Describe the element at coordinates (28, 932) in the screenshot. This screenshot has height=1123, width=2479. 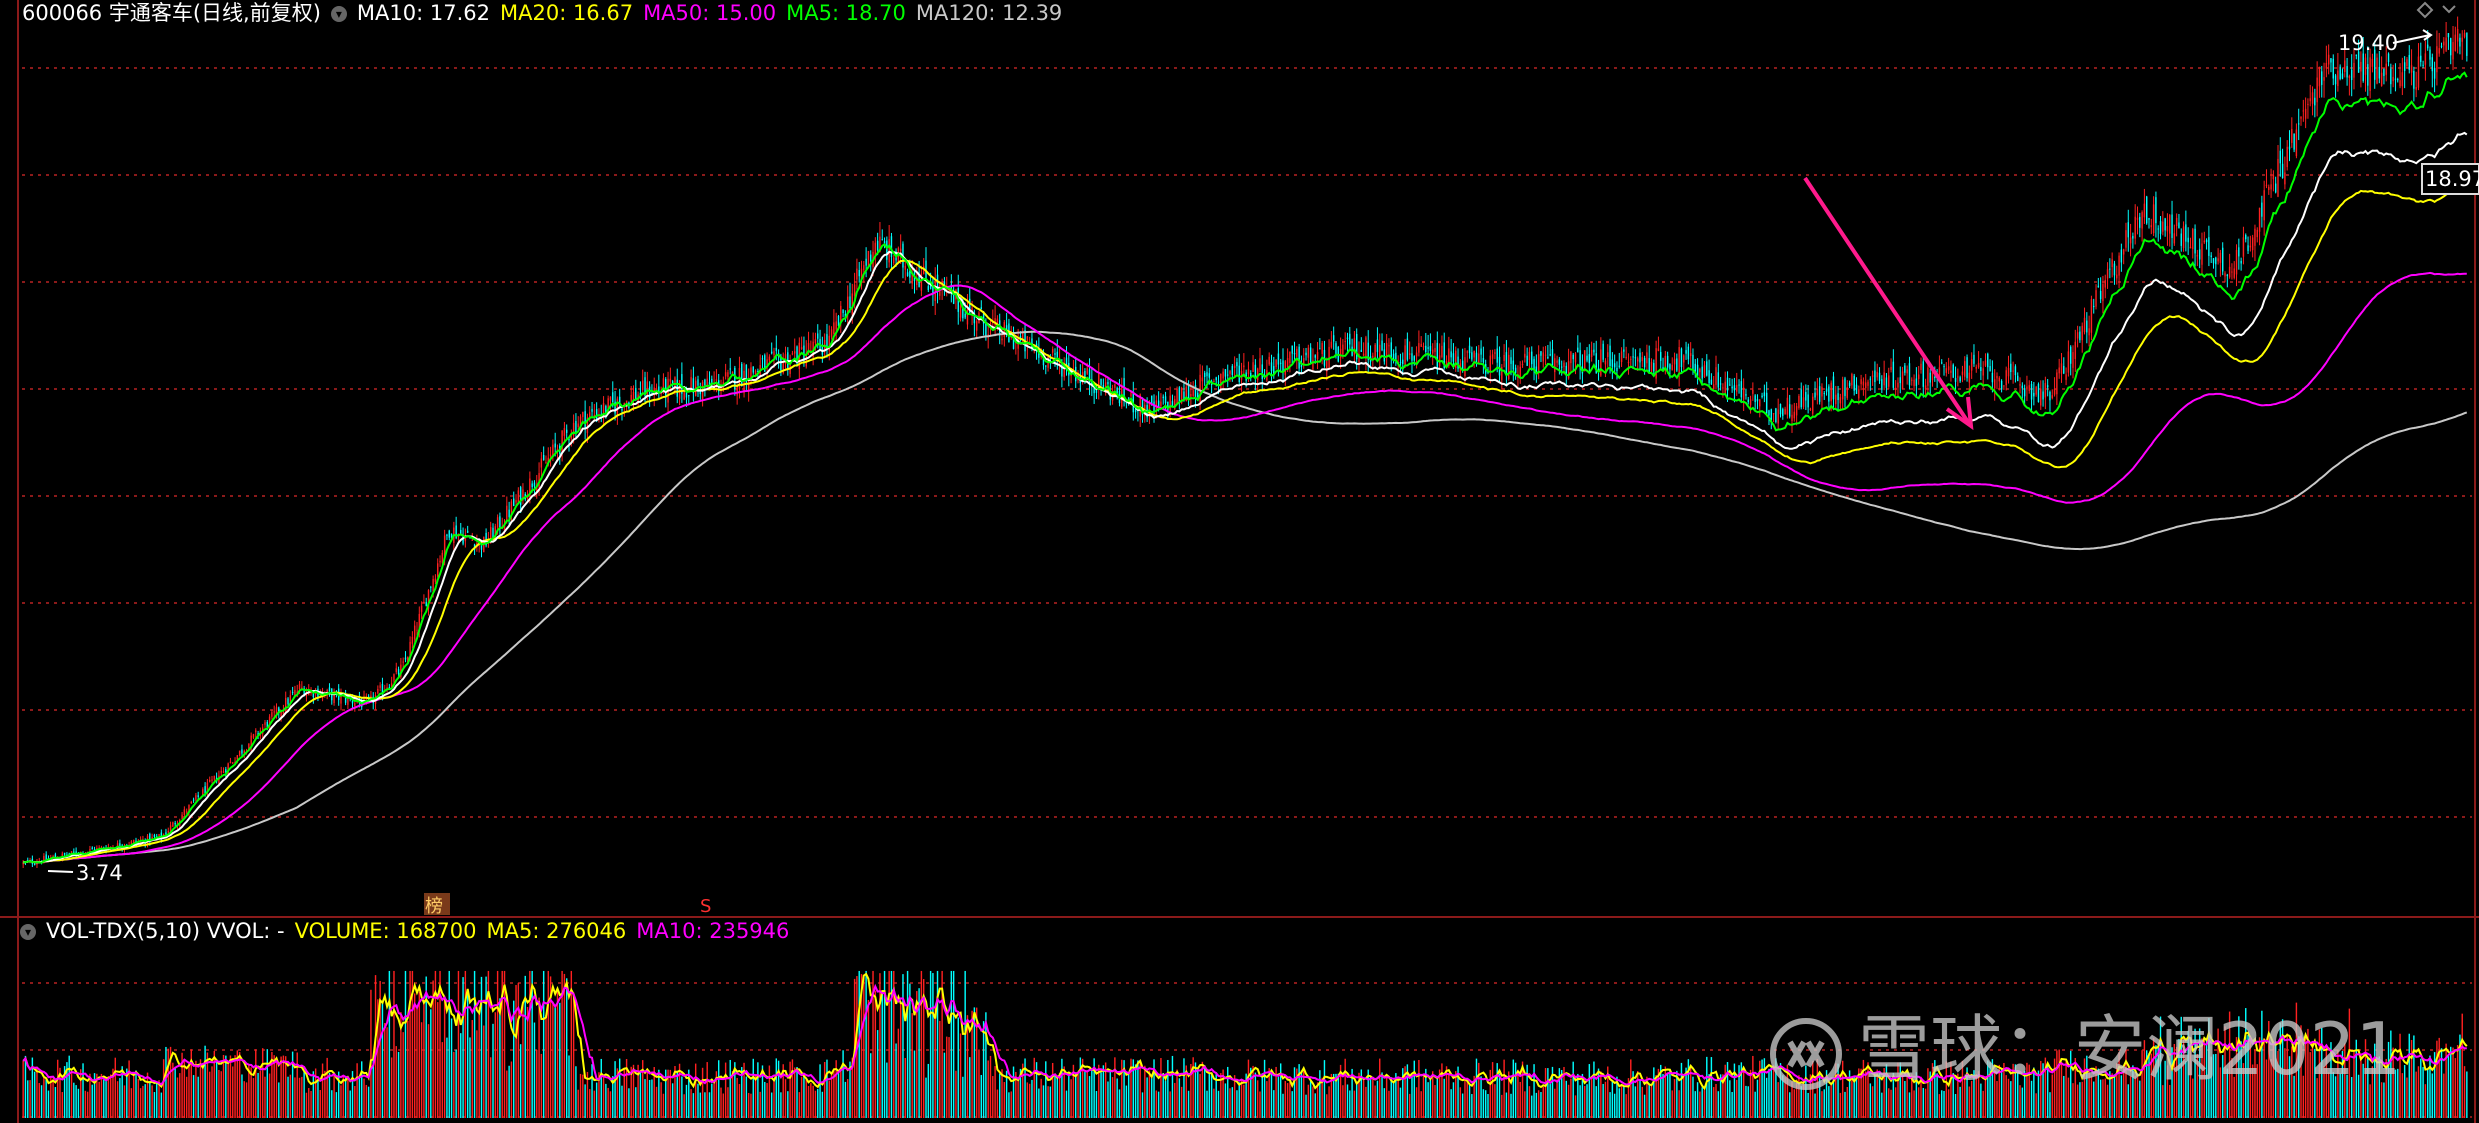
I see `volume-toggle-icon: ▾` at that location.